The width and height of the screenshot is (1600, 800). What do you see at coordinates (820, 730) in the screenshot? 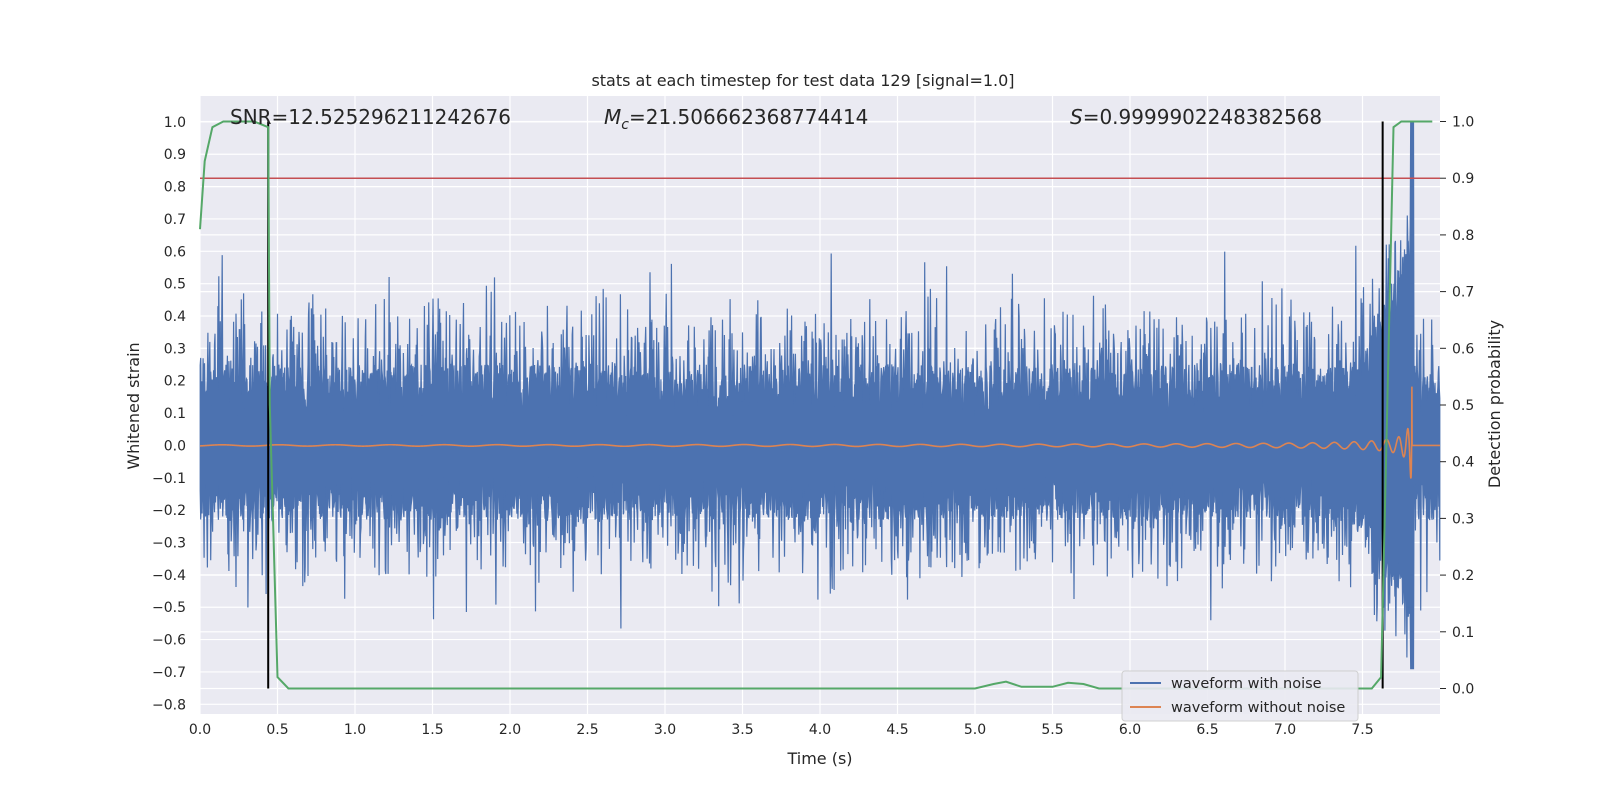
I see `x-tick-label: 4.0` at bounding box center [820, 730].